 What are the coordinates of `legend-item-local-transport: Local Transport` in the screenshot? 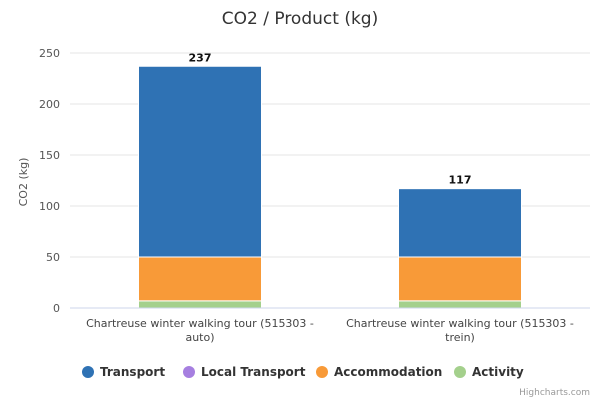 It's located at (244, 372).